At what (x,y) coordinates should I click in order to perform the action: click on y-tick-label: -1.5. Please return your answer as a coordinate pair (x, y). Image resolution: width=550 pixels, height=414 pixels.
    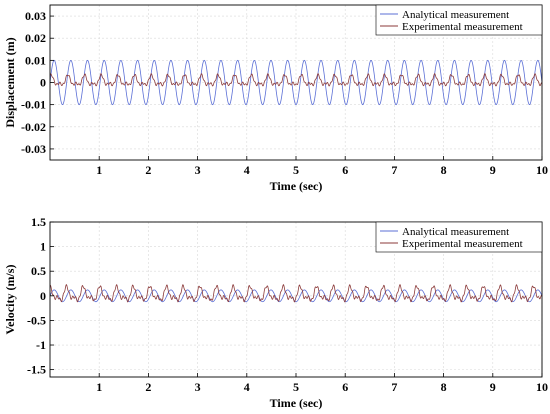
    Looking at the image, I should click on (36, 370).